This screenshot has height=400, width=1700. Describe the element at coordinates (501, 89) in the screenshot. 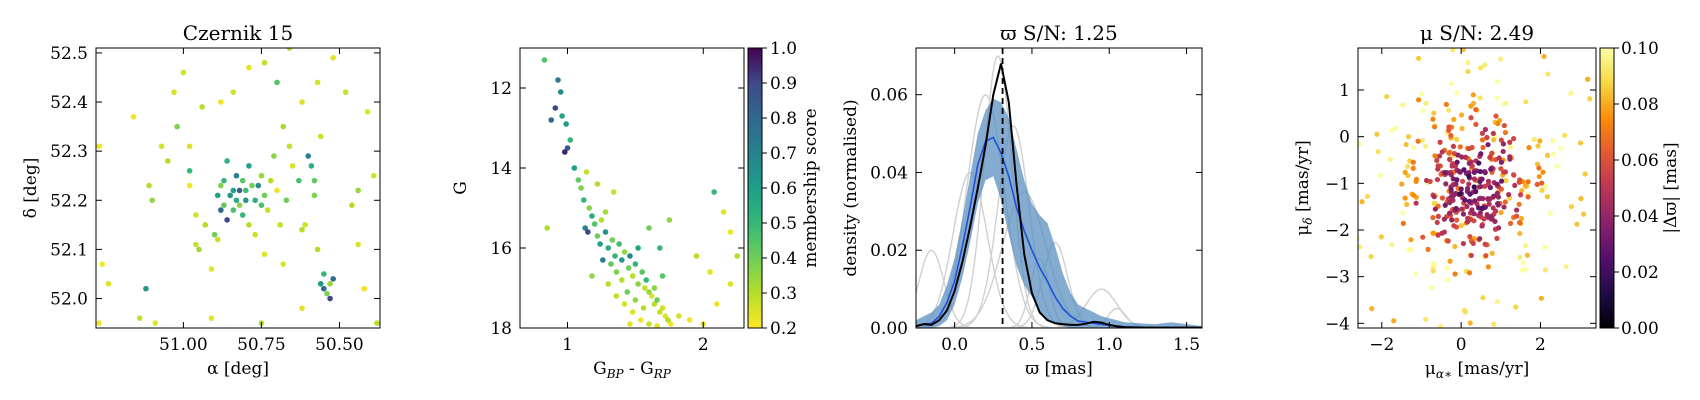

I see `p2-ytick-label: 12` at that location.